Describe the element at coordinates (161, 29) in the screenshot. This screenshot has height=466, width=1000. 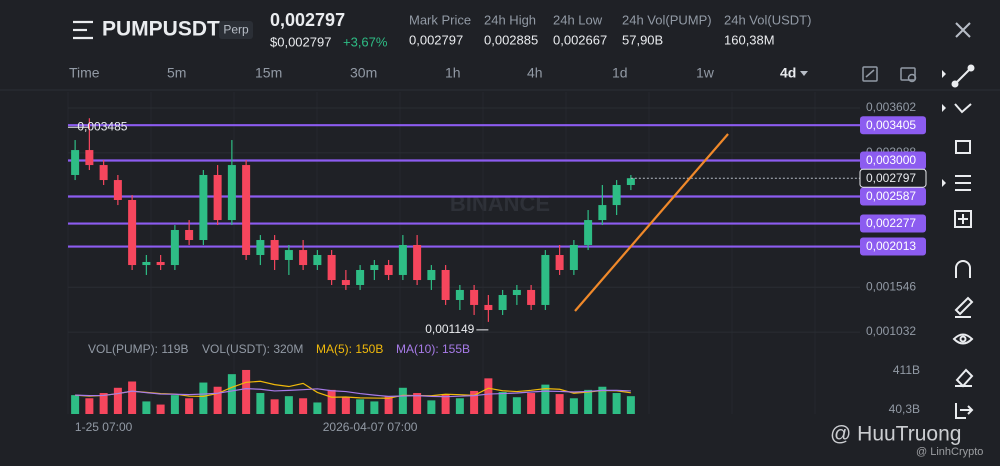
I see `symbol: PUMPUSDT` at that location.